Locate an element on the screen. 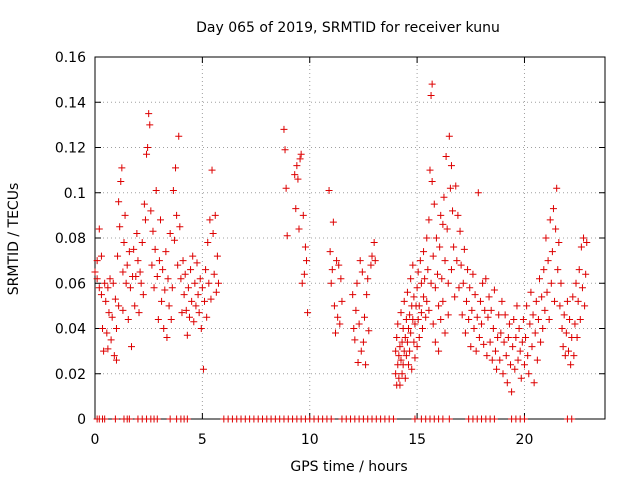 This screenshot has width=640, height=480. x-tick-label: 15 is located at coordinates (417, 440).